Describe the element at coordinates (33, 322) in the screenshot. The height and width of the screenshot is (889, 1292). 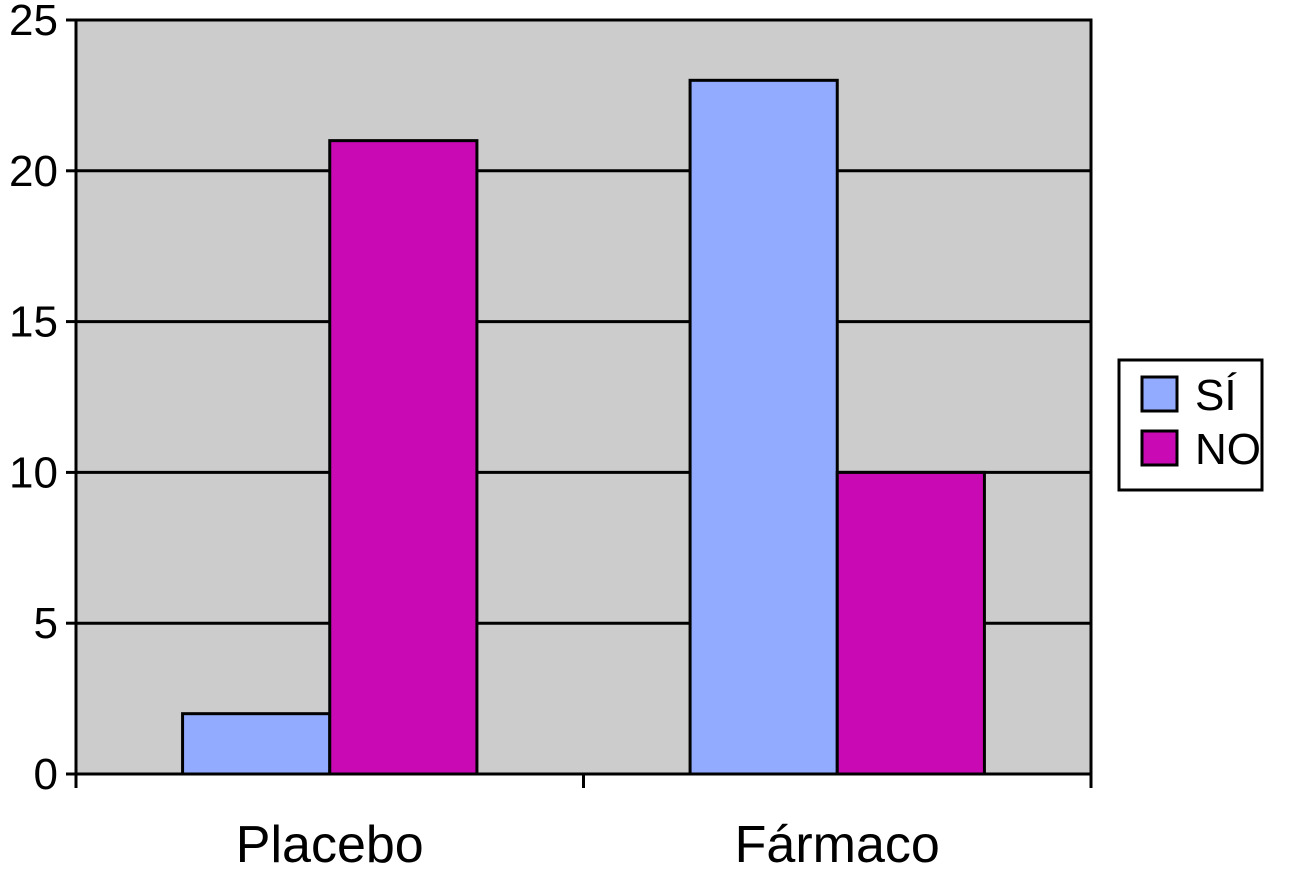
I see `y-tick-label: 15` at that location.